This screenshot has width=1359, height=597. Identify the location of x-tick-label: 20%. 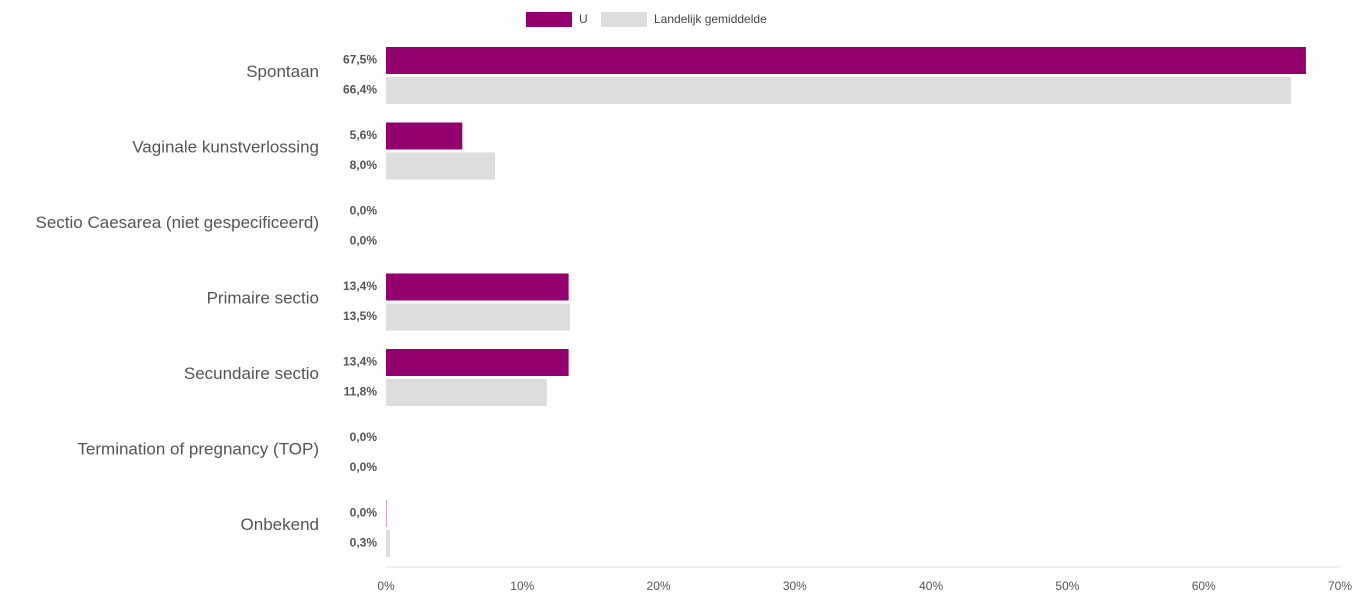
(659, 586).